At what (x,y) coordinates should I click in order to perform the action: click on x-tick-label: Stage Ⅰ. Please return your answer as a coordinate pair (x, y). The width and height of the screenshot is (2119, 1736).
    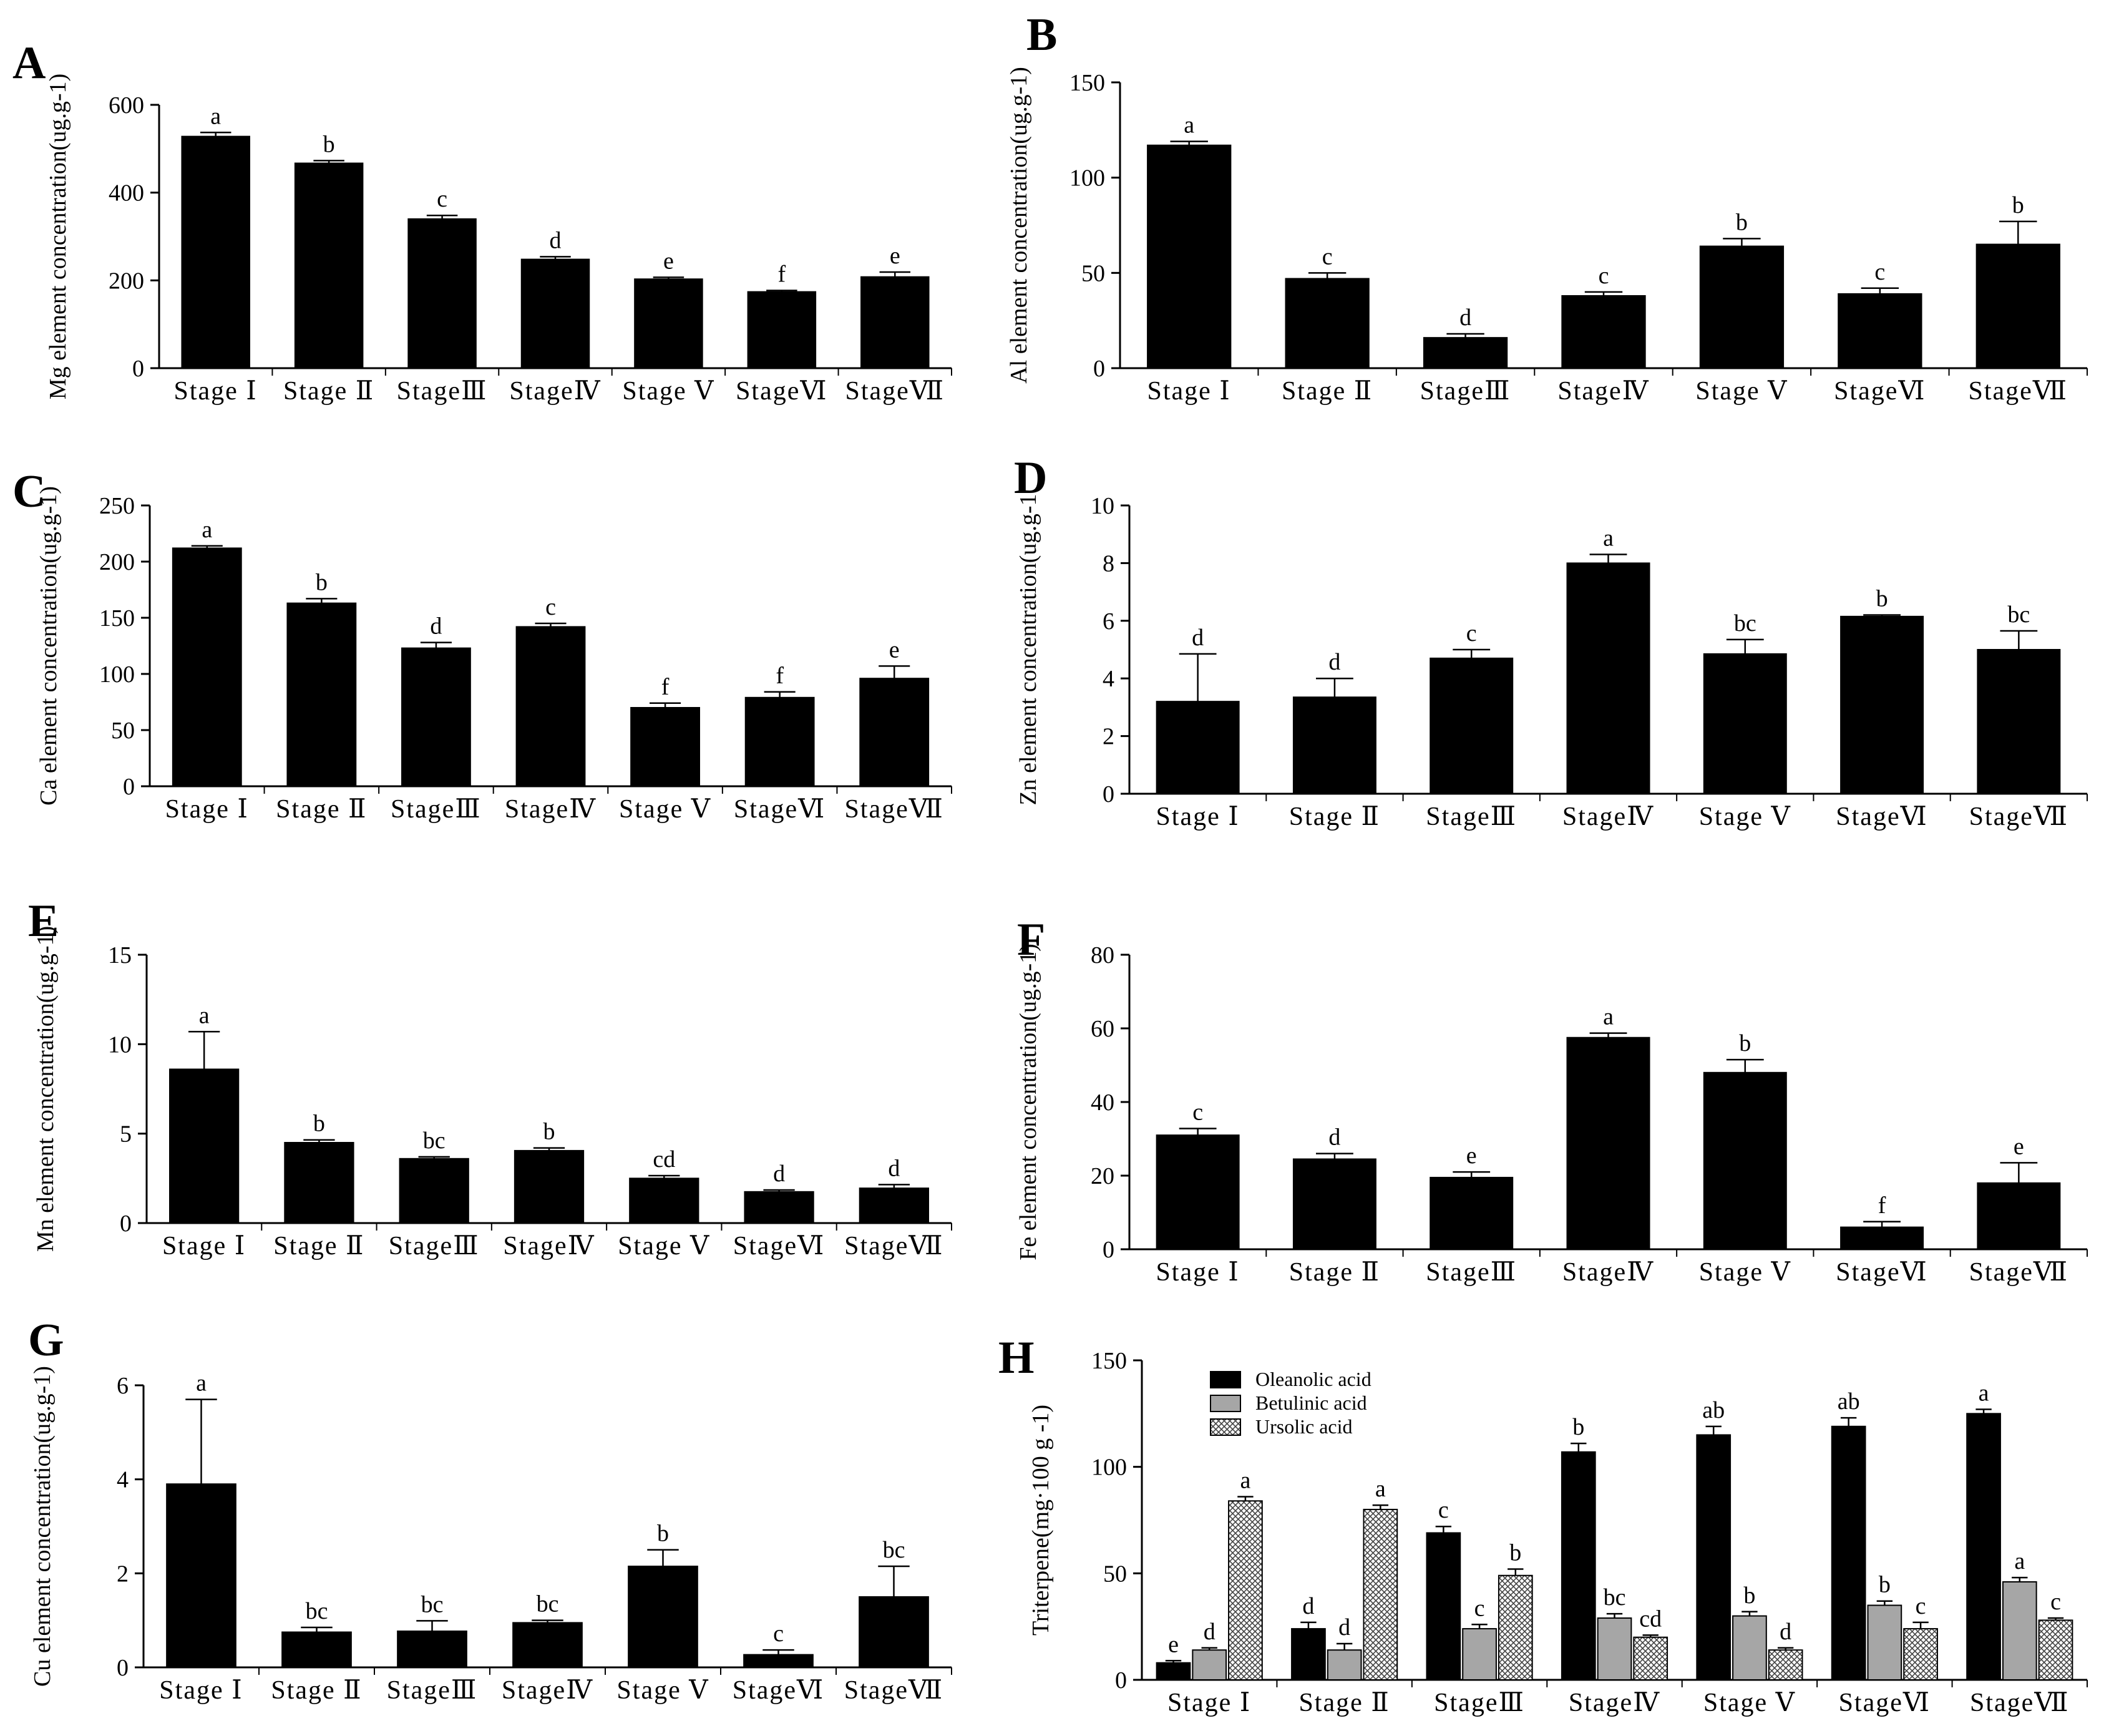
    Looking at the image, I should click on (204, 1246).